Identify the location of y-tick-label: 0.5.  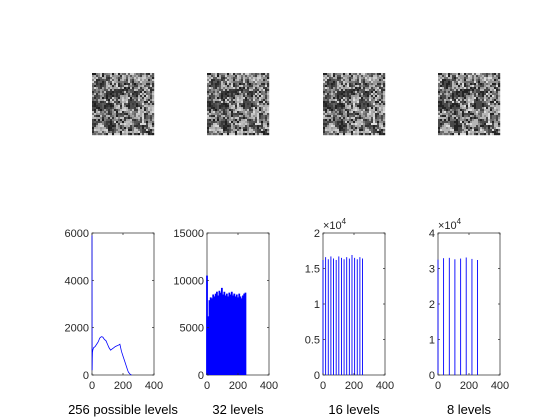
(312, 341).